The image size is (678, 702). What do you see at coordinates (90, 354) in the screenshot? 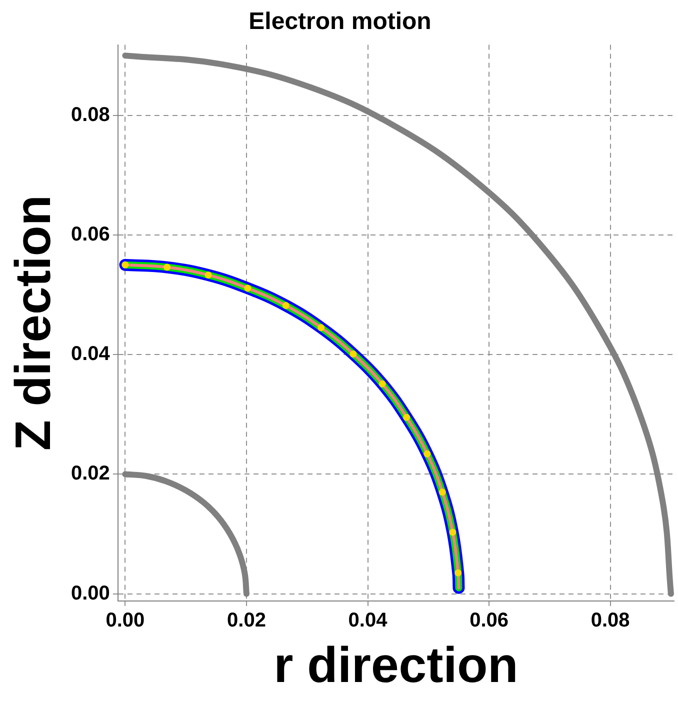
I see `y-tick-label: 0.04` at bounding box center [90, 354].